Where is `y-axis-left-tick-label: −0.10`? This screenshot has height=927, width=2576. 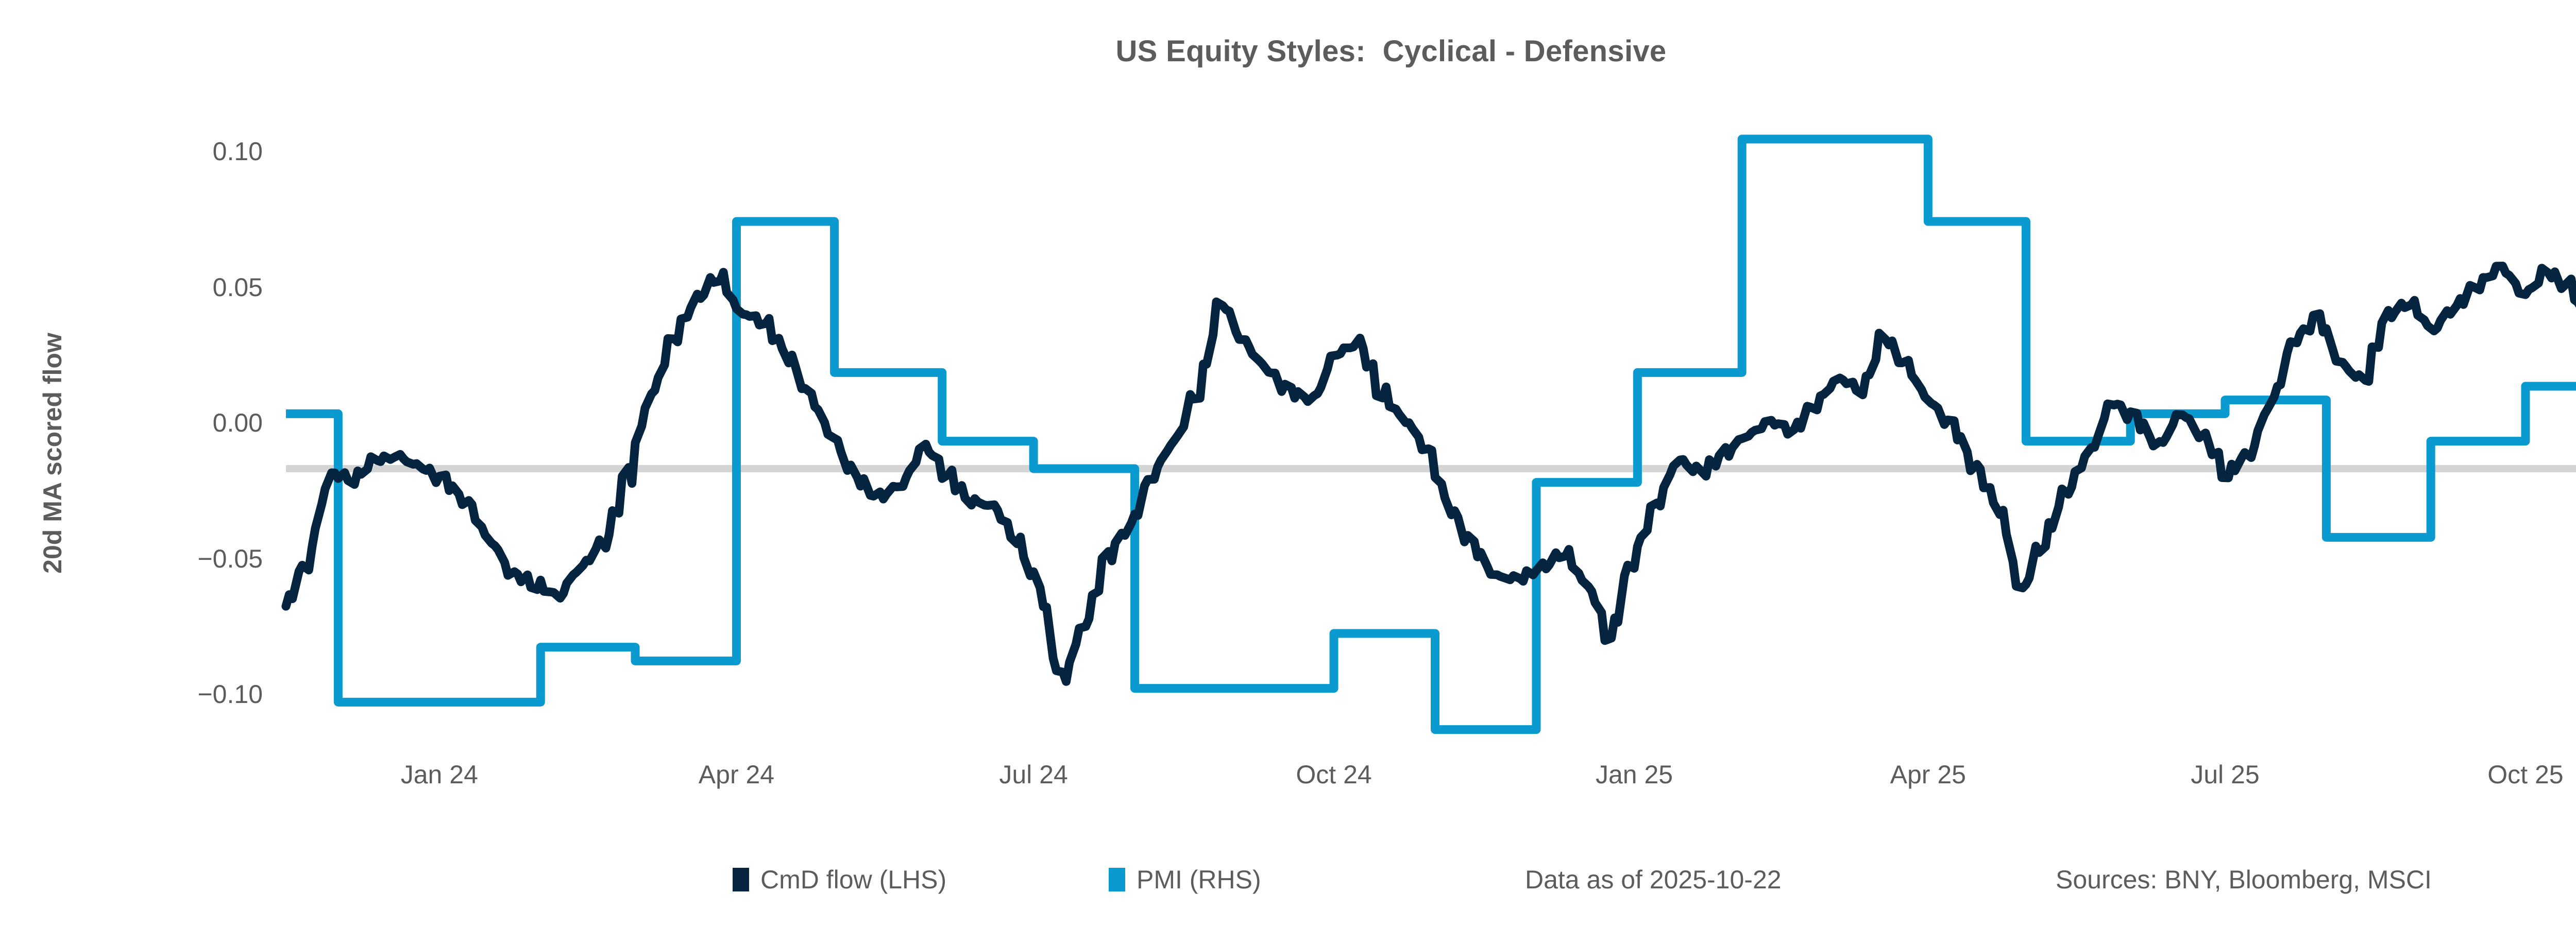
y-axis-left-tick-label: −0.10 is located at coordinates (230, 694).